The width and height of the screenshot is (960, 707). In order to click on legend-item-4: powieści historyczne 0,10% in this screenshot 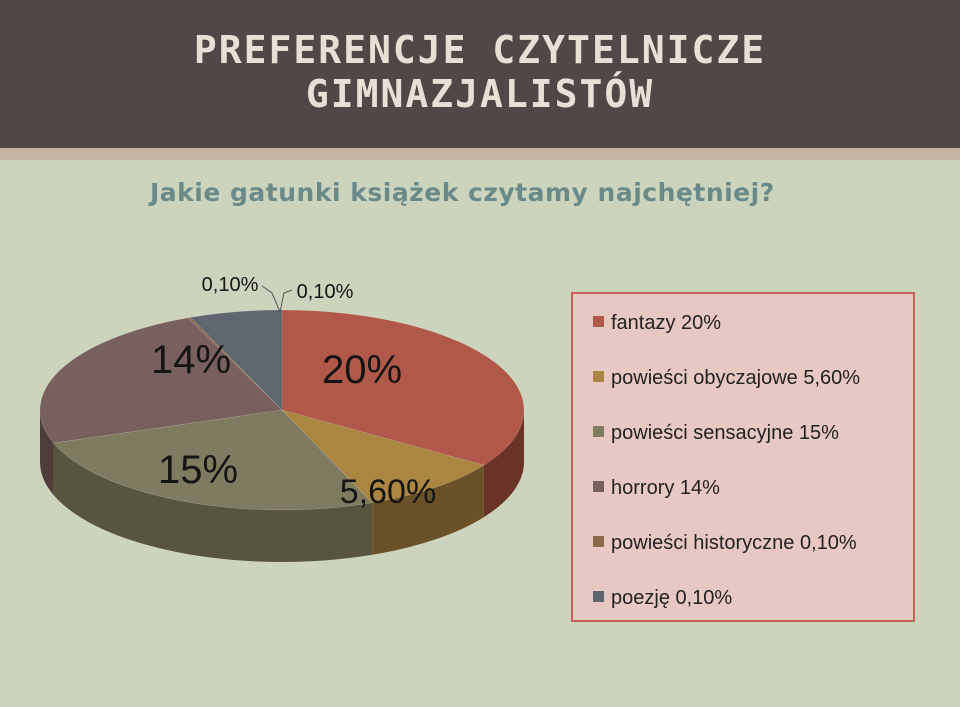, I will do `click(725, 543)`.